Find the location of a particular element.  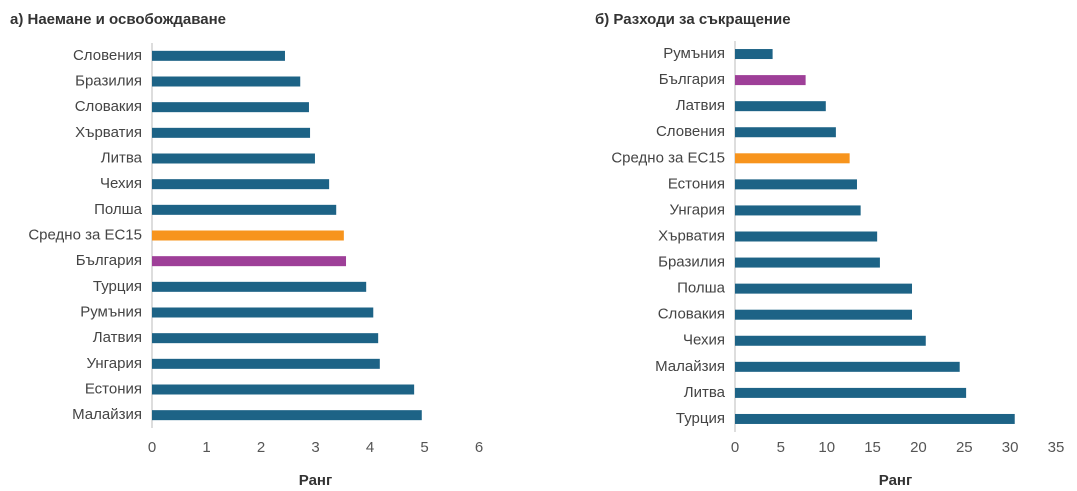

x-tick-label: 15 is located at coordinates (872, 447).